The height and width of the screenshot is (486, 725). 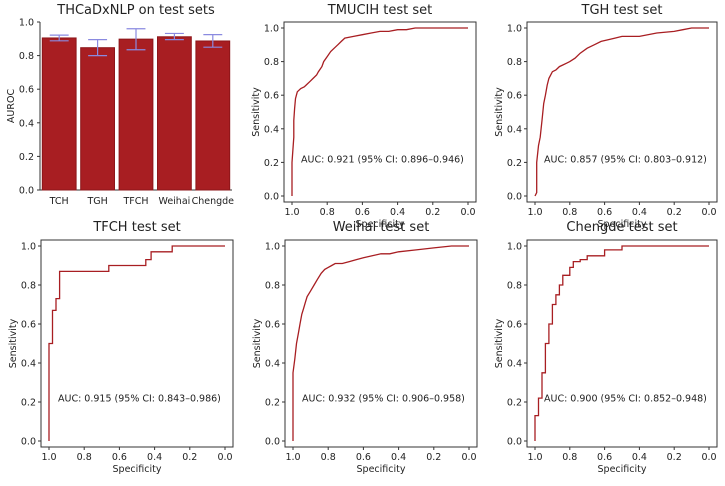 I want to click on auc-annotation: AUC: 0.932 (95% CI: 0.906–0.958), so click(x=383, y=398).